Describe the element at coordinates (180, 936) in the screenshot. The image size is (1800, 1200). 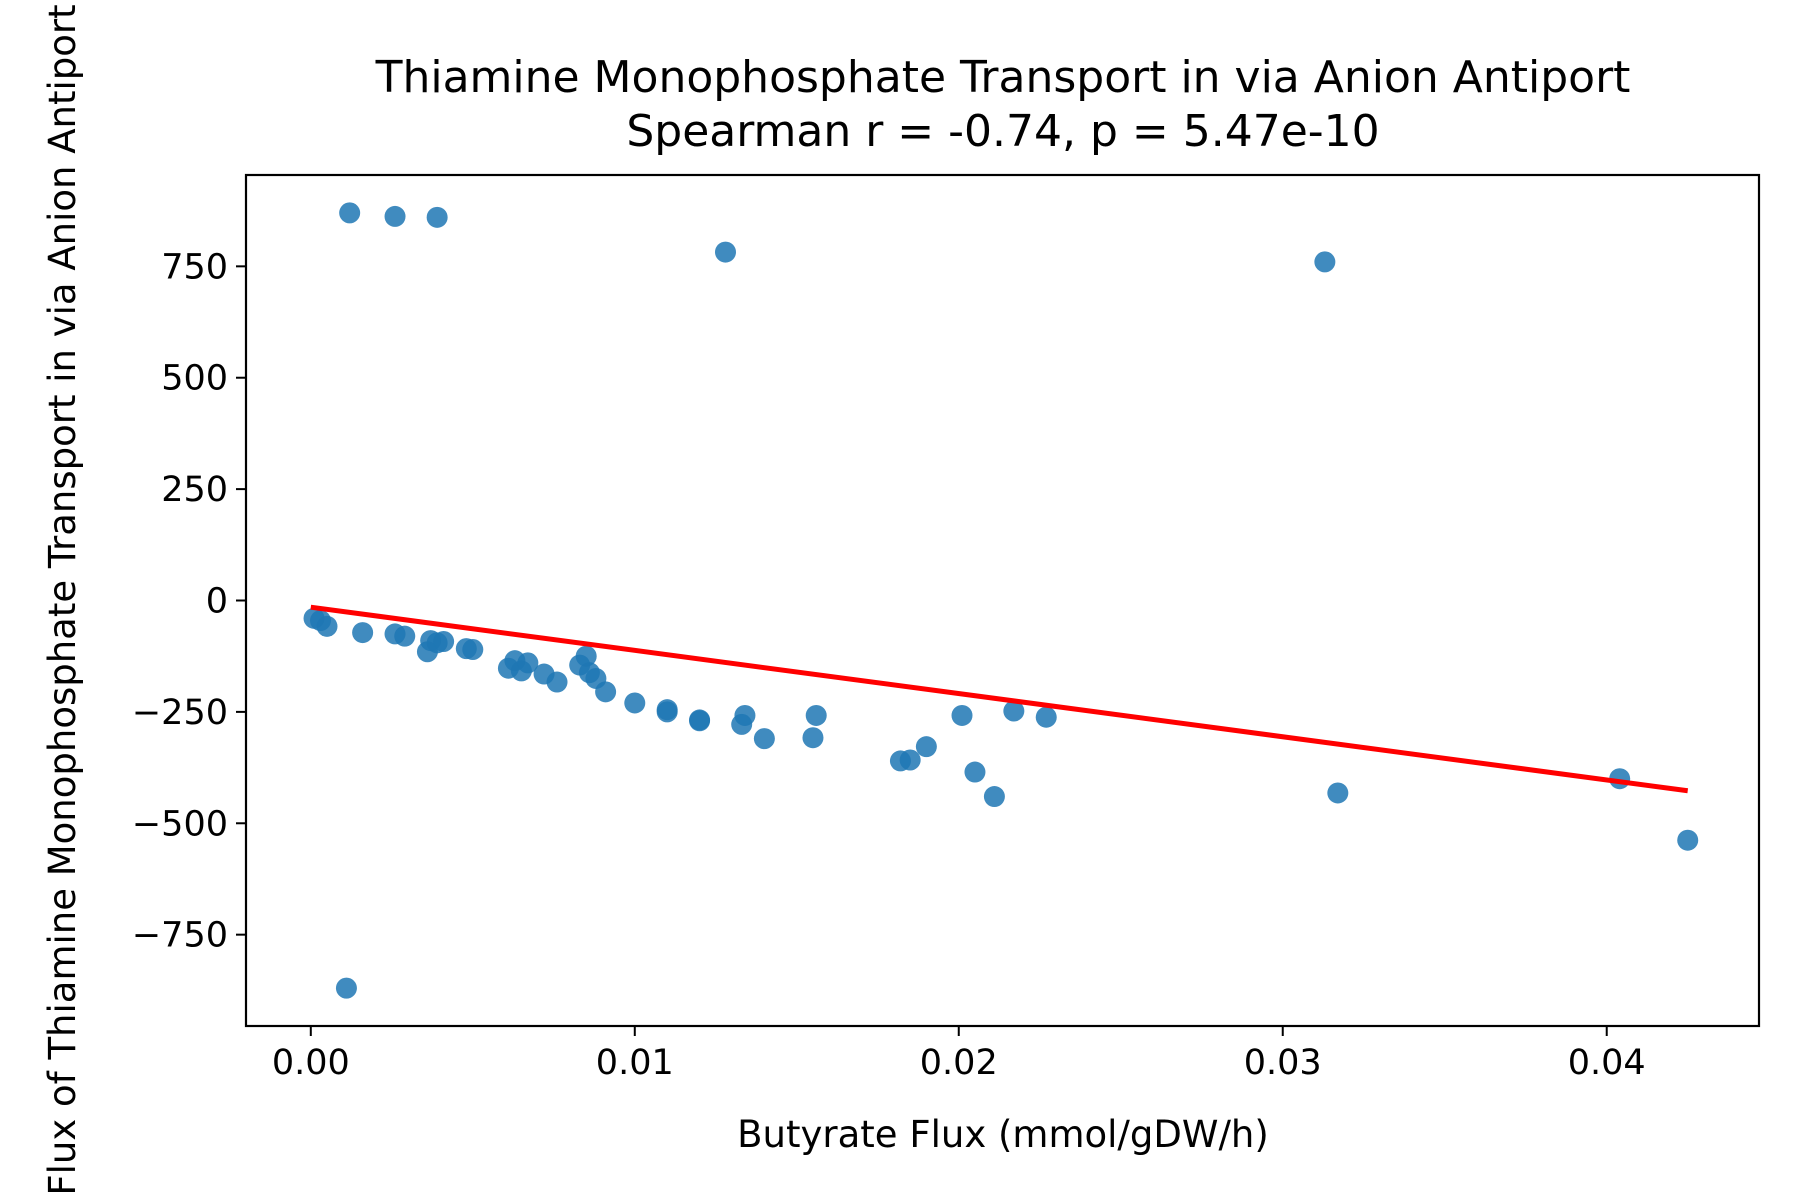
I see `y-tick-label: −750` at that location.